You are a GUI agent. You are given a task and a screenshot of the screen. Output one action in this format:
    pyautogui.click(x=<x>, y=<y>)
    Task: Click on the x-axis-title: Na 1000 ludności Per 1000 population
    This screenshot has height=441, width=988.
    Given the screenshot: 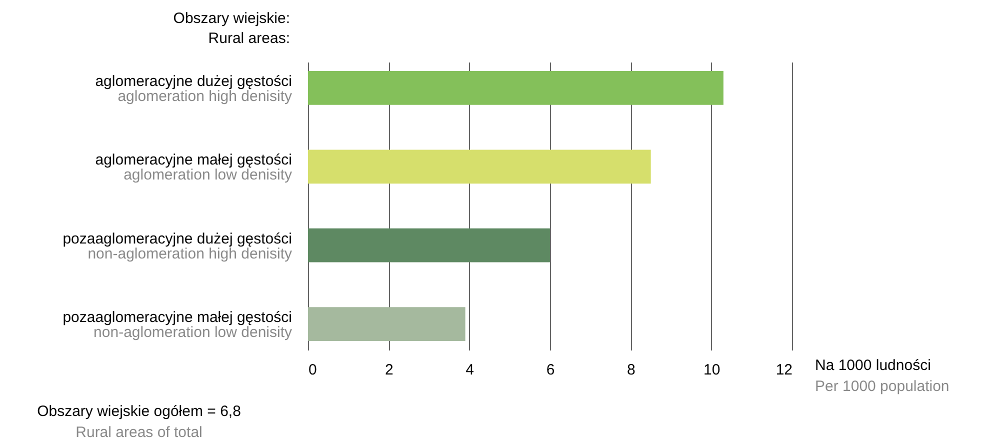 What is the action you would take?
    pyautogui.click(x=882, y=376)
    